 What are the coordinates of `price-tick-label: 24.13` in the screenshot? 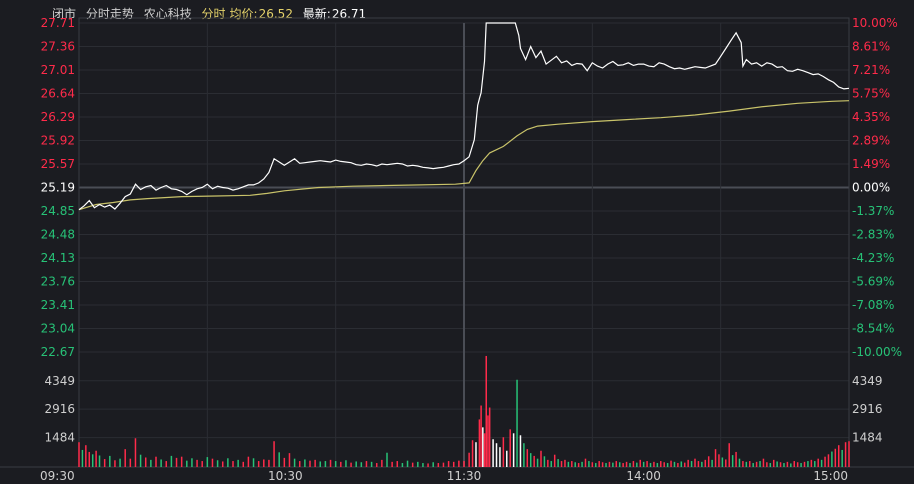 It's located at (58, 258).